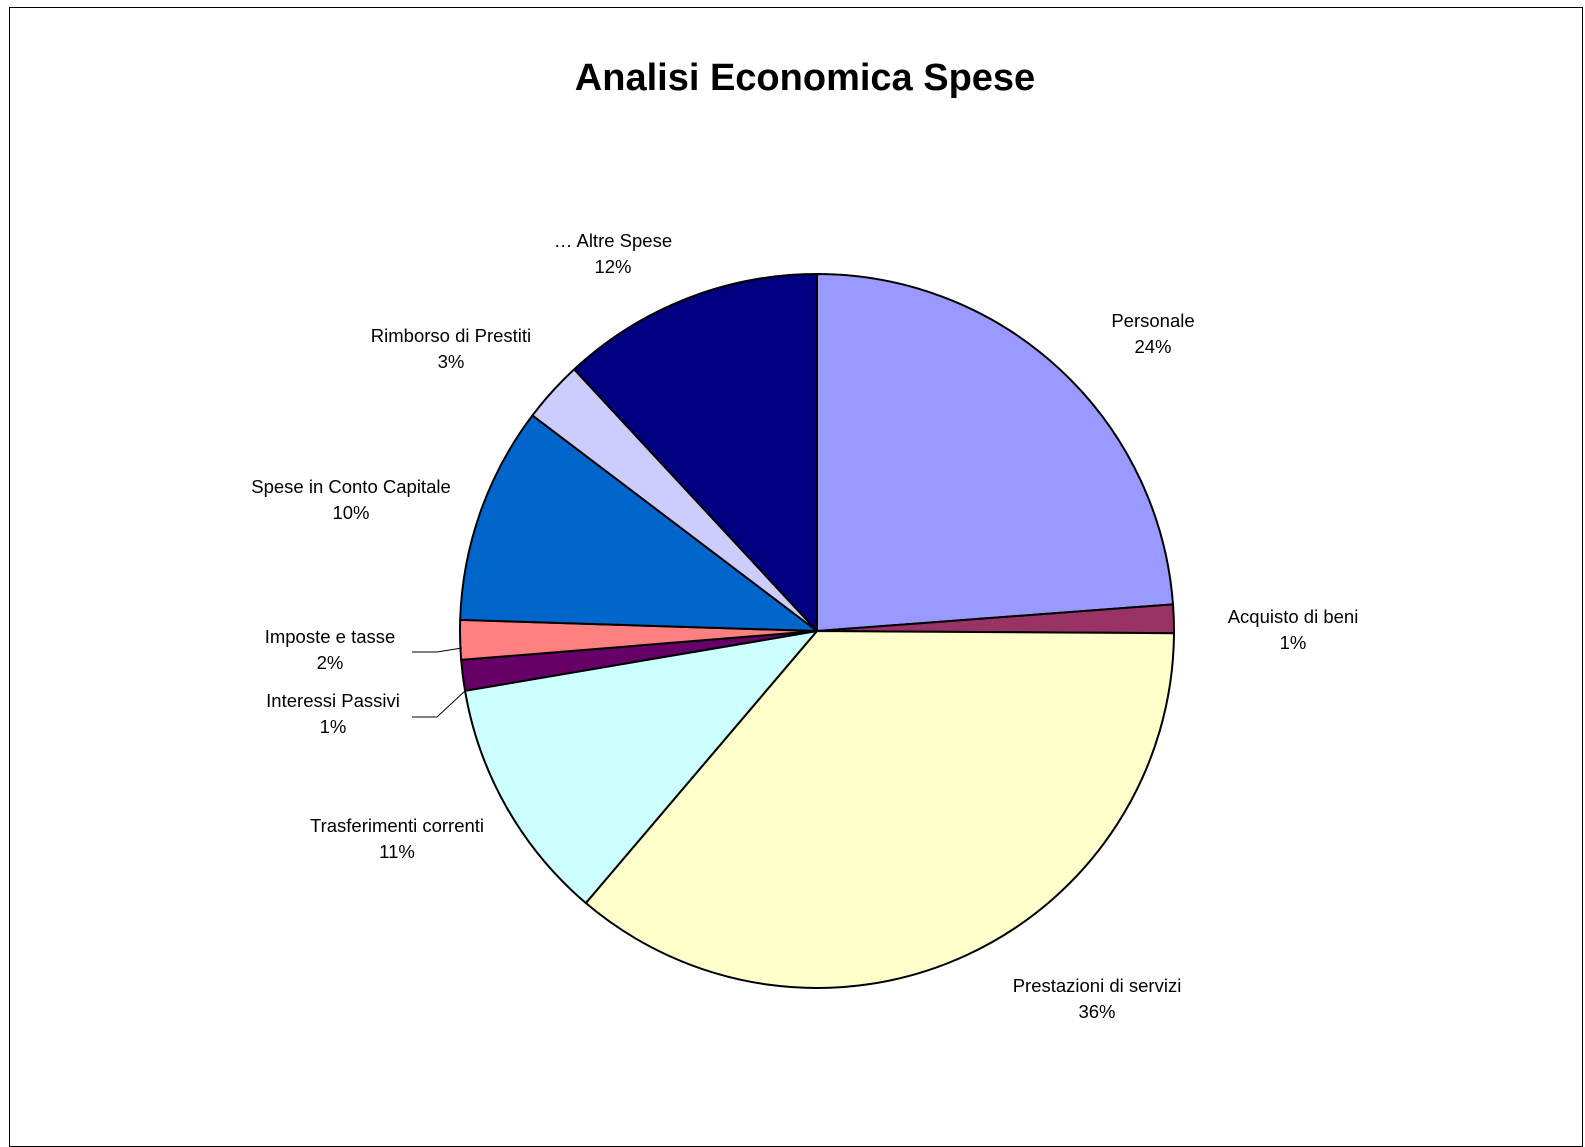  I want to click on slice-percent-rimborso-di-prestiti: 3%, so click(451, 361).